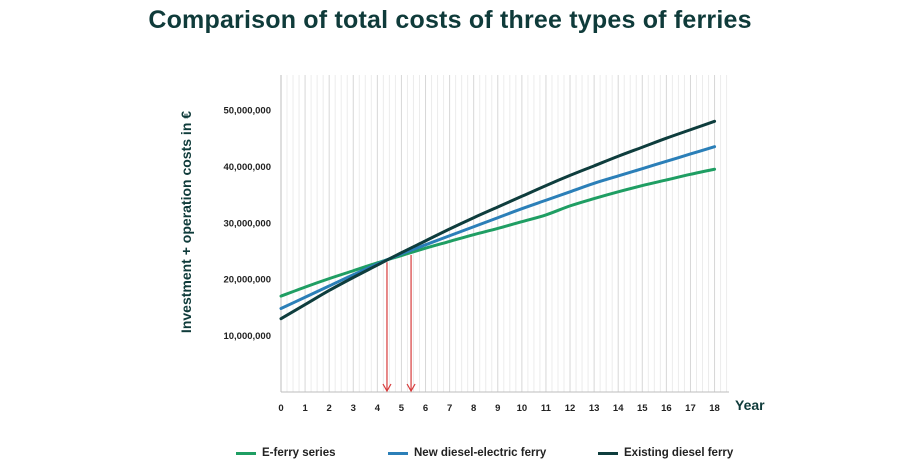 This screenshot has height=467, width=900. What do you see at coordinates (399, 323) in the screenshot?
I see `annotations` at bounding box center [399, 323].